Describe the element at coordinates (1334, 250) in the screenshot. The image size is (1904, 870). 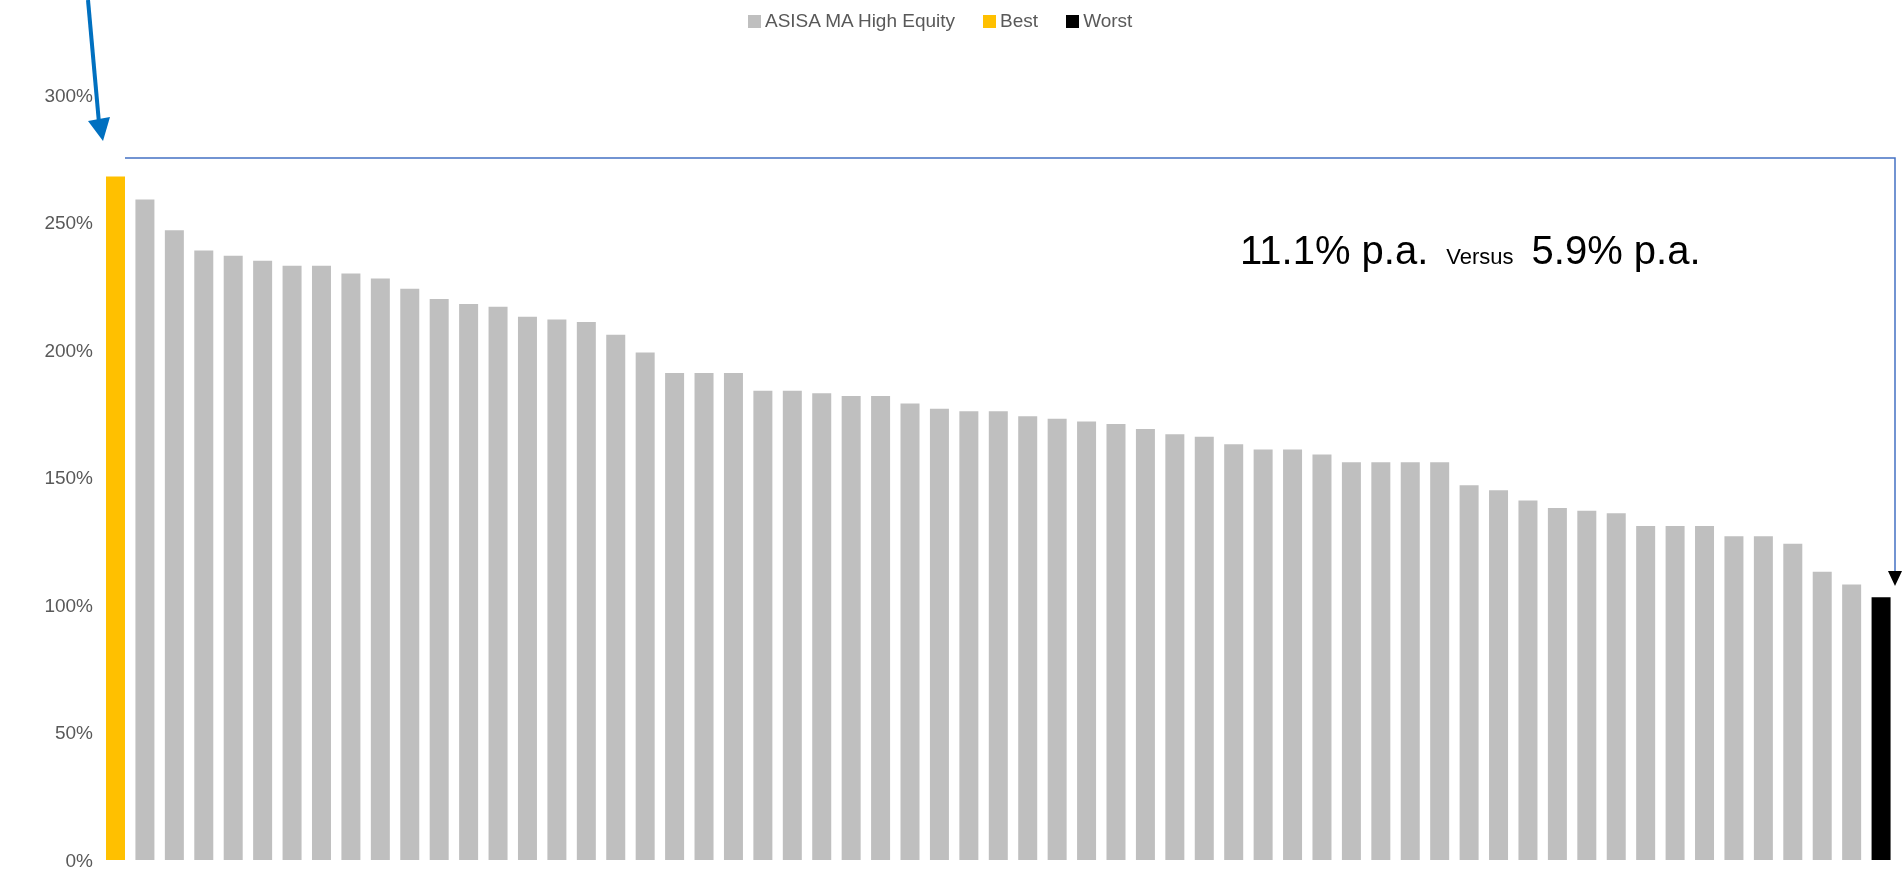
I see `annotation: 11.1% p.a.` at that location.